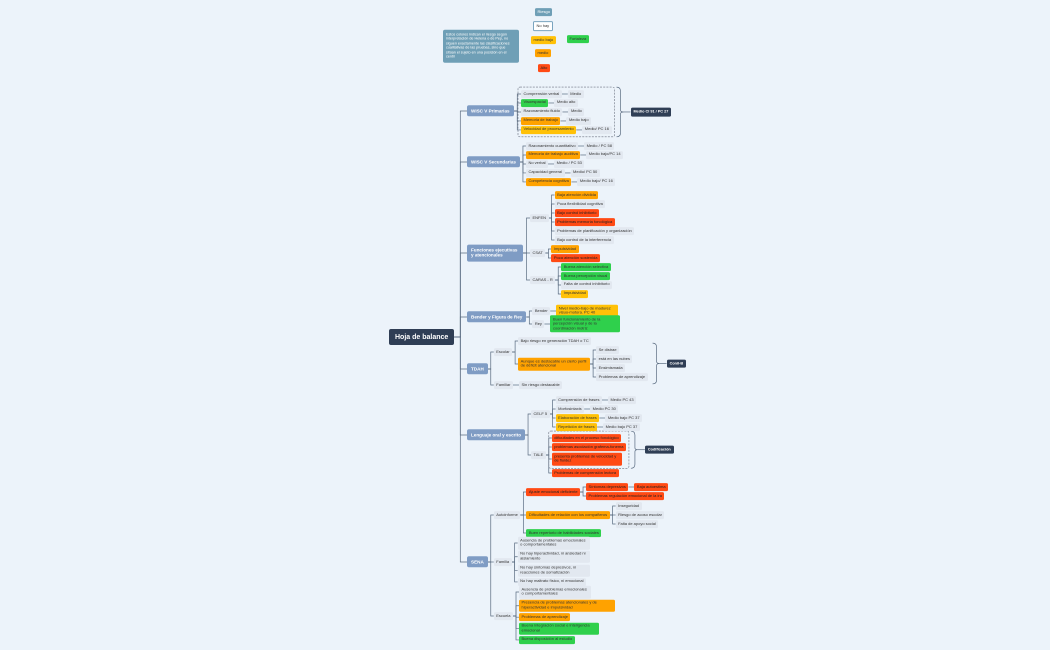 The image size is (1050, 650). What do you see at coordinates (585, 473) in the screenshot?
I see `subtopic: Problemas de comprensión lectora` at bounding box center [585, 473].